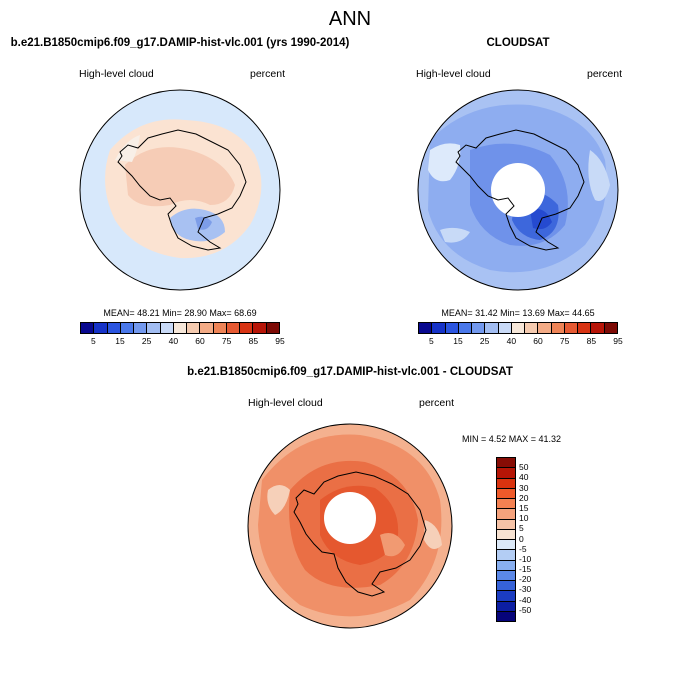 Image resolution: width=700 pixels, height=700 pixels. Describe the element at coordinates (525, 579) in the screenshot. I see `diff-colorbar-label: -20` at that location.